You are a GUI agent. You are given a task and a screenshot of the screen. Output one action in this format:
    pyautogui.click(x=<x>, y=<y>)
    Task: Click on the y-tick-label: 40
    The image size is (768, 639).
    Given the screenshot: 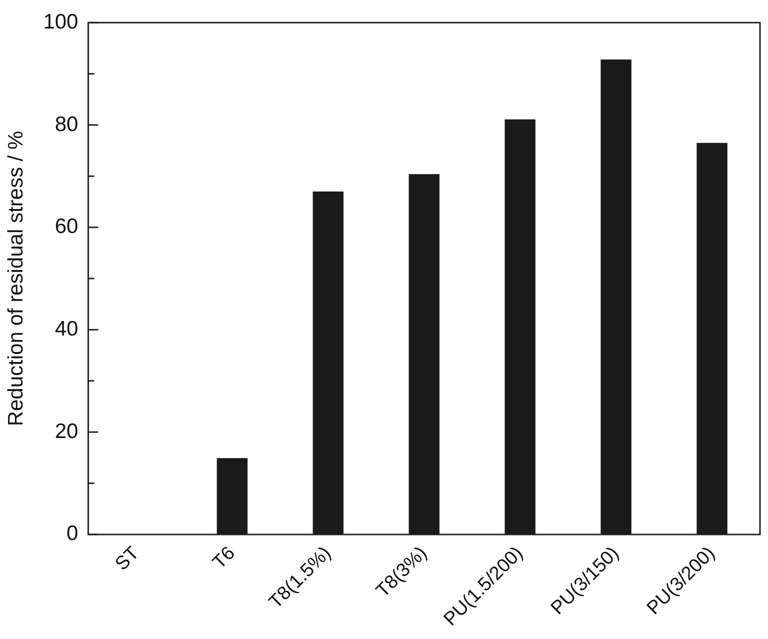 What is the action you would take?
    pyautogui.click(x=66, y=329)
    